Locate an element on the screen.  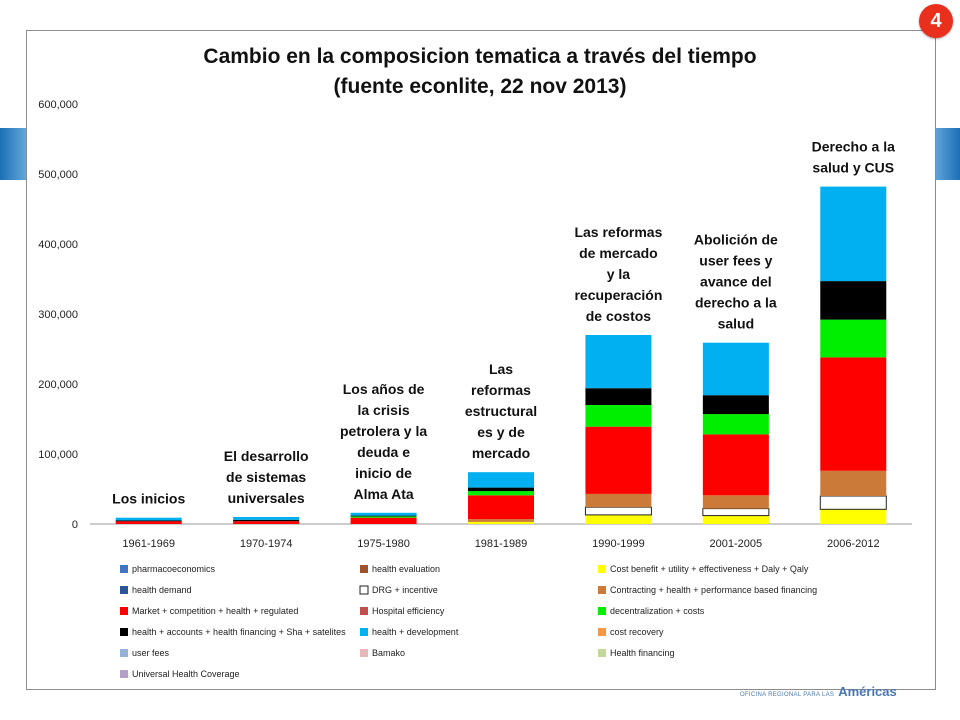
y-tick-label: 0 is located at coordinates (75, 525).